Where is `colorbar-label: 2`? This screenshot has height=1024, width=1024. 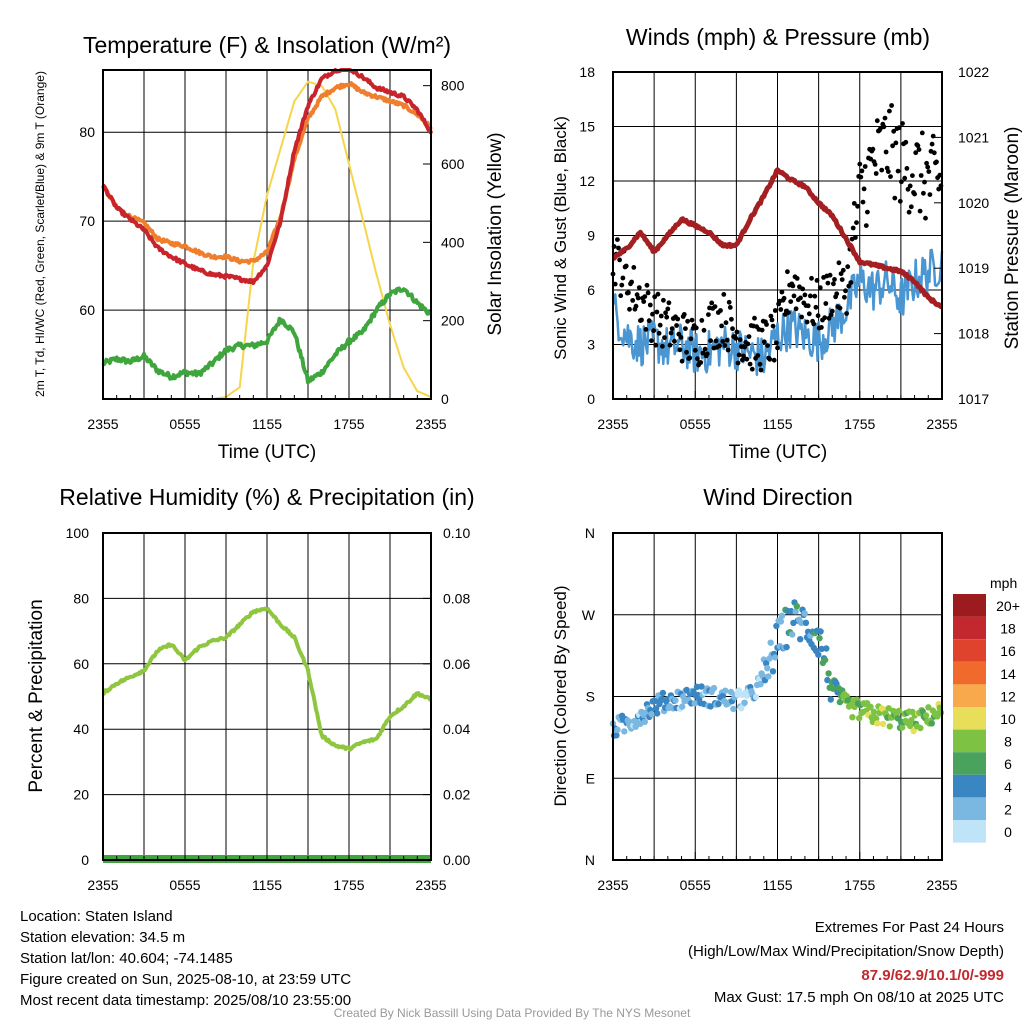 colorbar-label: 2 is located at coordinates (1008, 809).